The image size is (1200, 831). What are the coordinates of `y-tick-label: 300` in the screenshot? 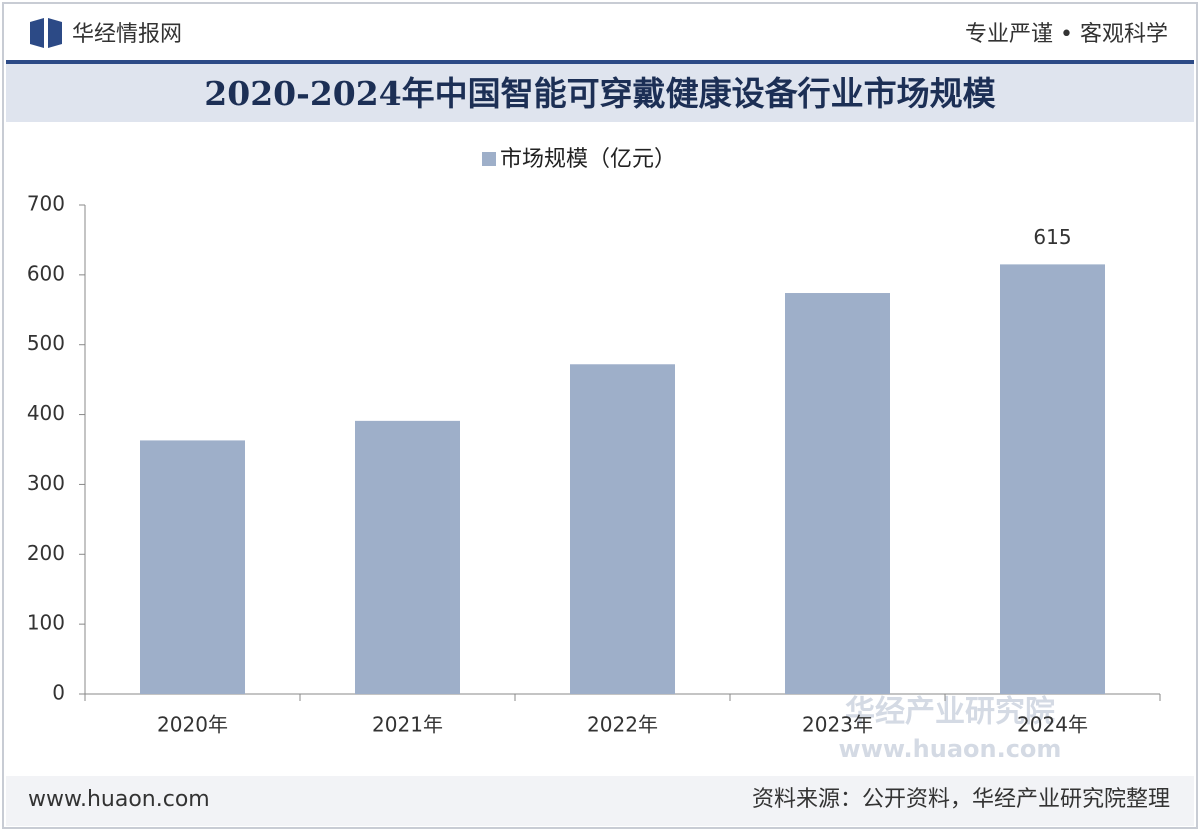 It's located at (46, 483).